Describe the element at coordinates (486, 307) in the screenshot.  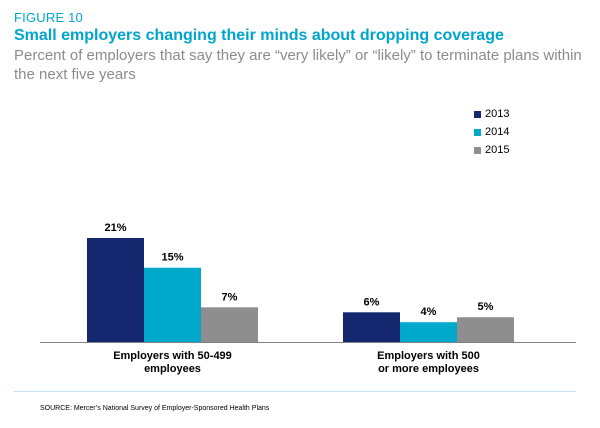
I see `data-label-2015-group-2: 5%` at that location.